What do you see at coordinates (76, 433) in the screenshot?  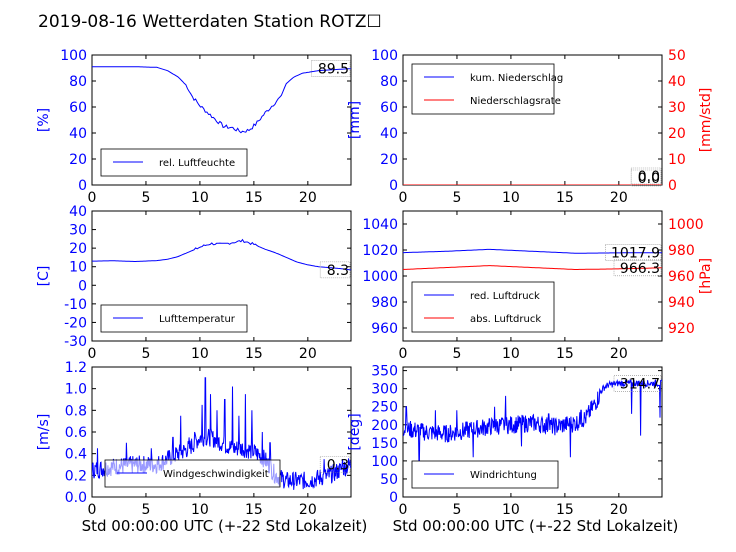 I see `y-tick-label: 0.6` at bounding box center [76, 433].